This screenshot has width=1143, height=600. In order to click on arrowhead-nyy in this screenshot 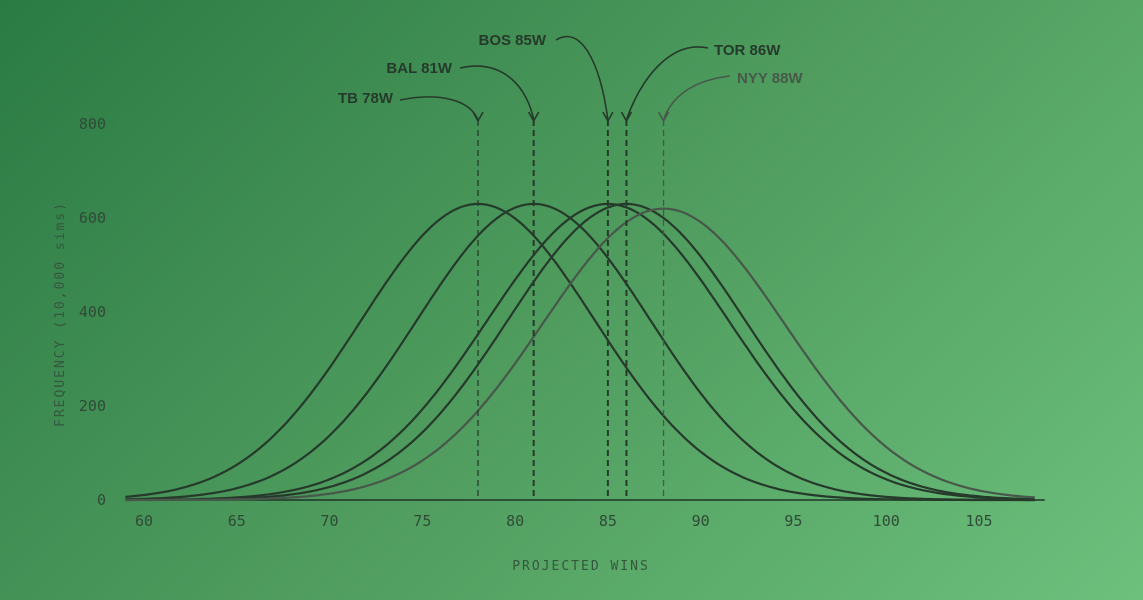, I will do `click(663, 117)`.